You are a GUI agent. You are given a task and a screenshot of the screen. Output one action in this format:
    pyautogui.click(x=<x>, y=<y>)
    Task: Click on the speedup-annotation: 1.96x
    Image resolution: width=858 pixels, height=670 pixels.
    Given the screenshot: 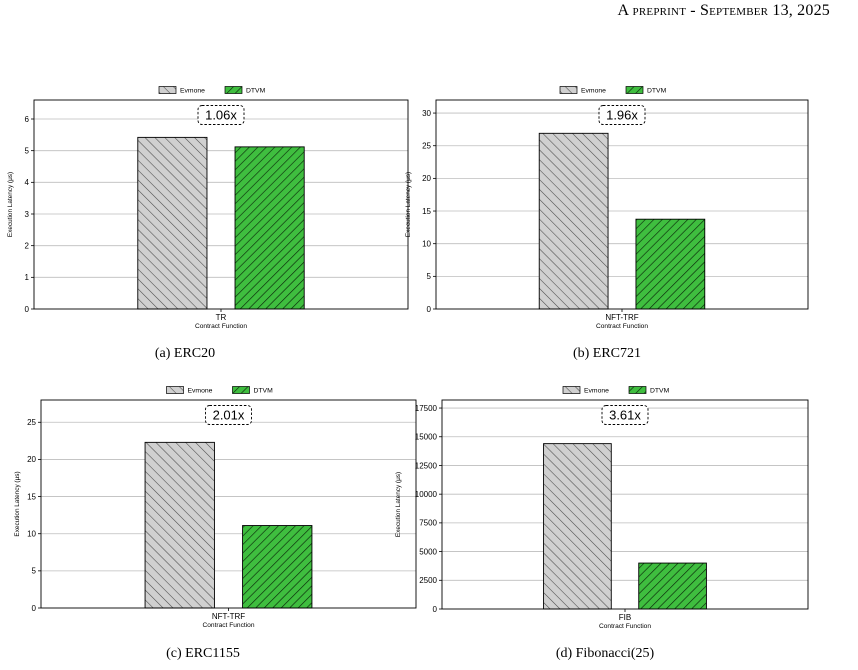 What is the action you would take?
    pyautogui.click(x=622, y=115)
    